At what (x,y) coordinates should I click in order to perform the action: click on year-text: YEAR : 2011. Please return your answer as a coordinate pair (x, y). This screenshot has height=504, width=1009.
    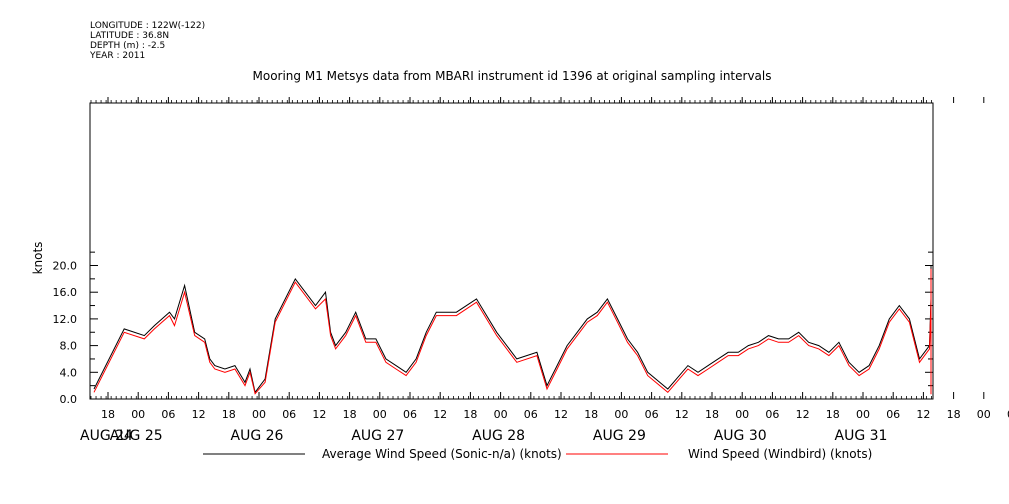
    Looking at the image, I should click on (118, 56).